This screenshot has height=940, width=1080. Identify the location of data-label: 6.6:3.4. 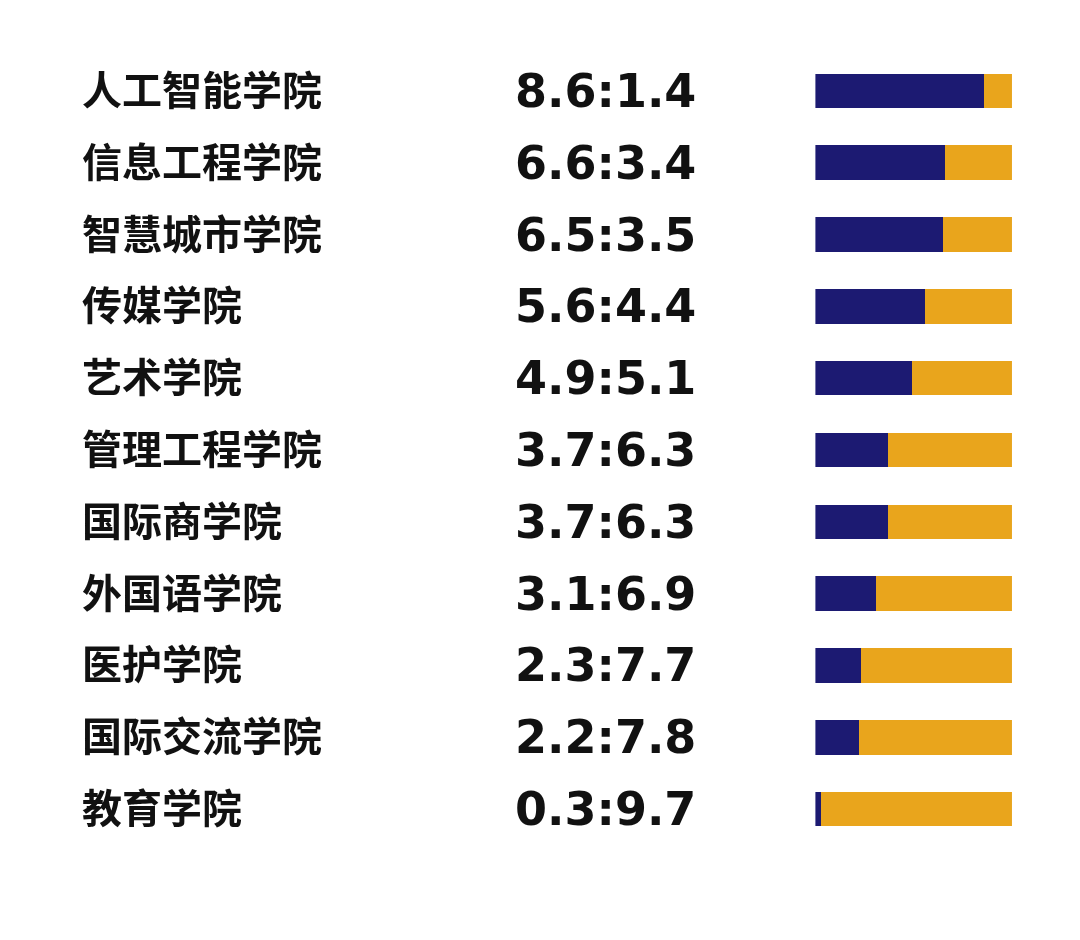
(606, 163).